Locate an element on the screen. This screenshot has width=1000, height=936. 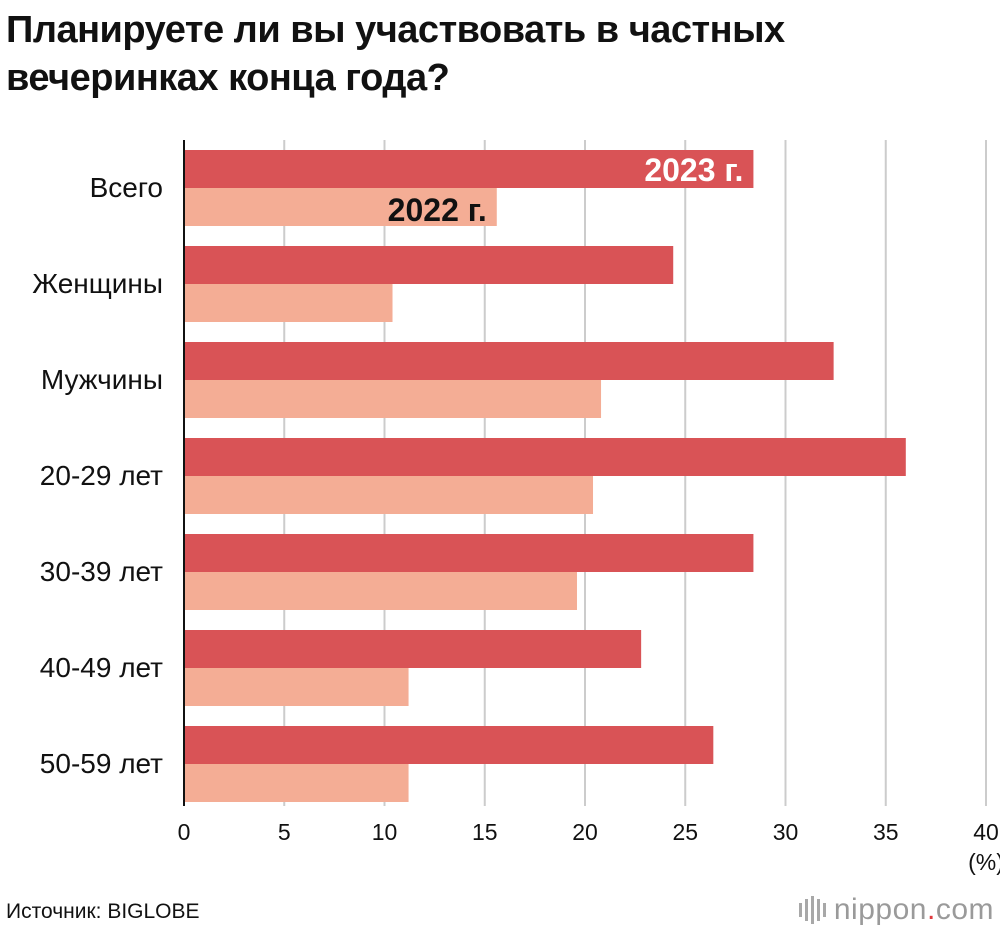
category-label: 20-29 лет is located at coordinates (101, 475).